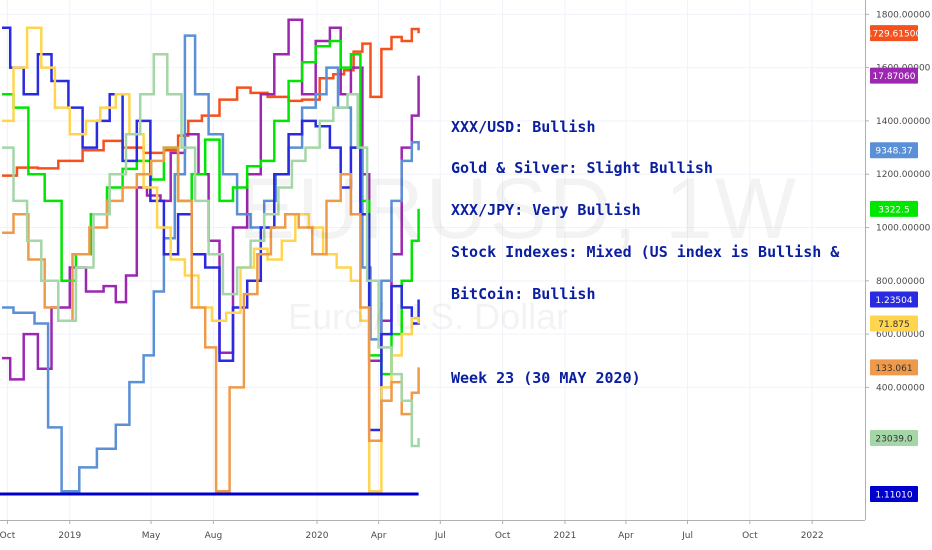 The width and height of the screenshot is (932, 550). I want to click on price-badge-label: 17.87060, so click(894, 77).